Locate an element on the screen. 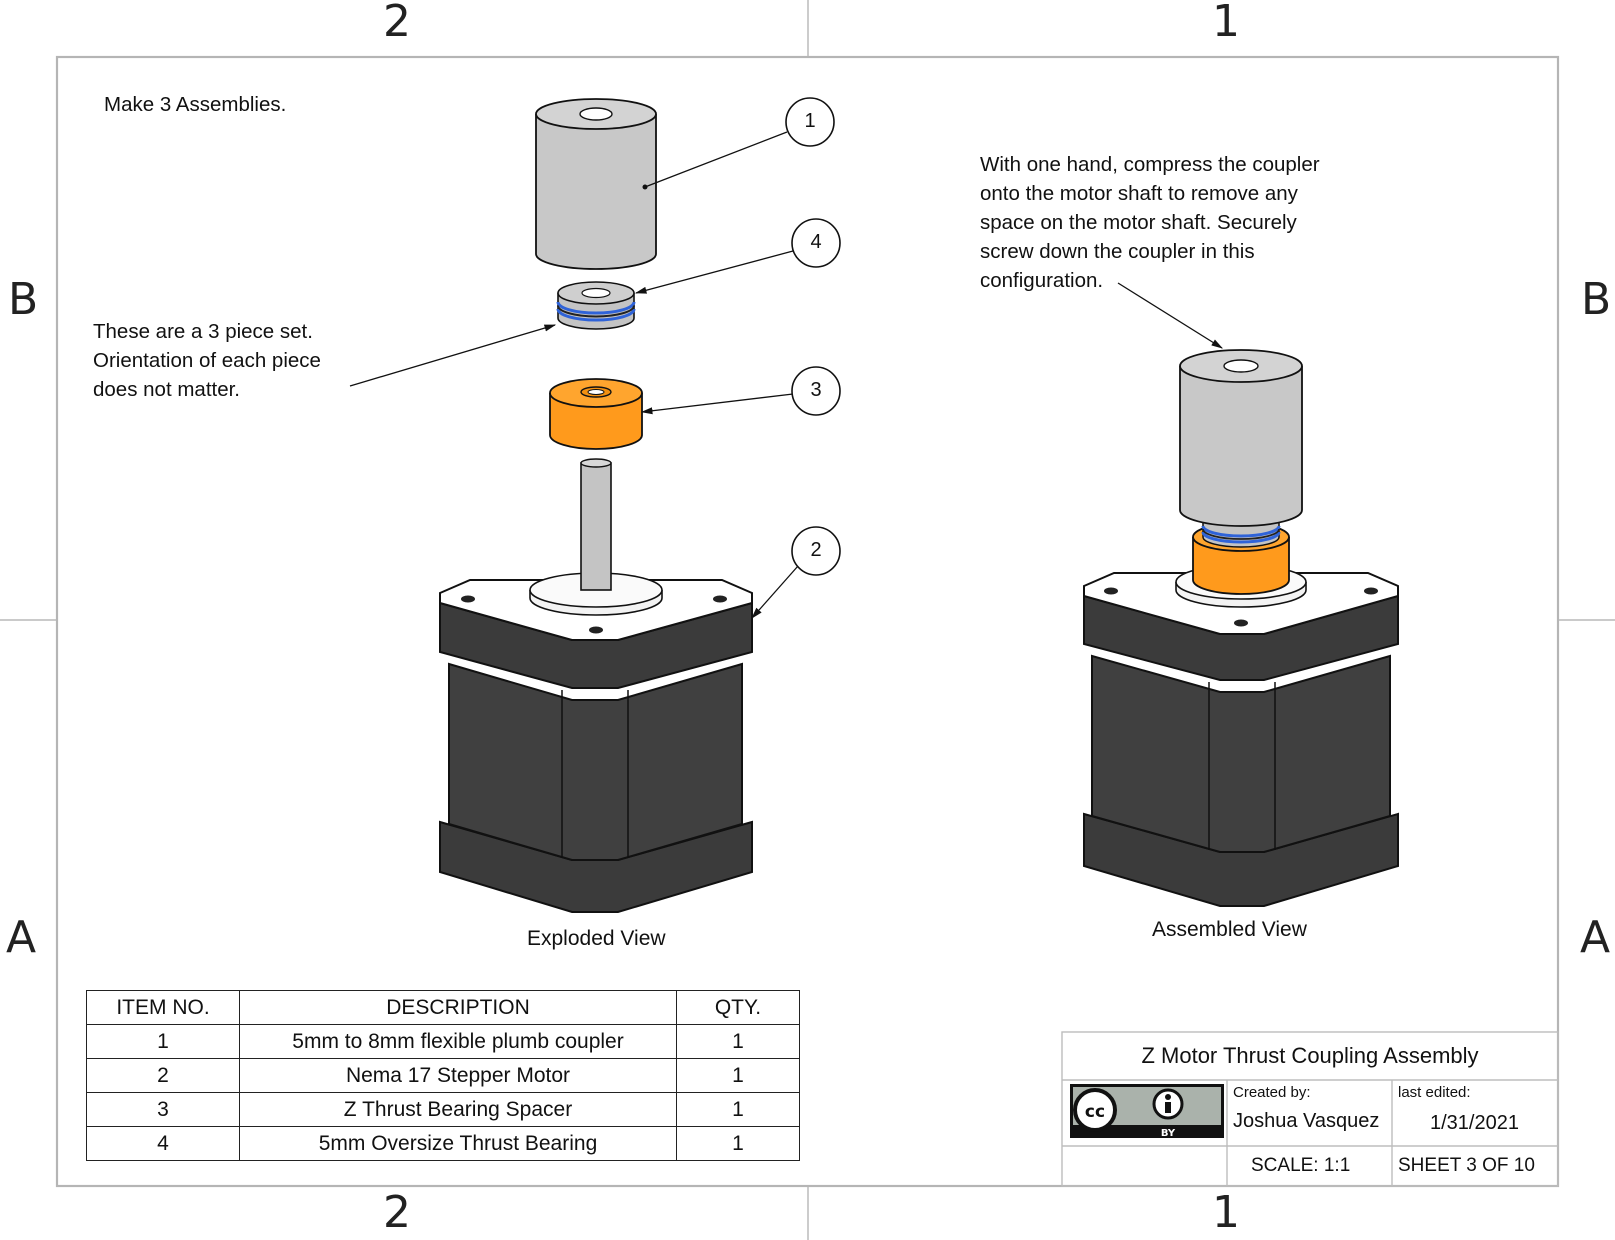 The height and width of the screenshot is (1240, 1615). zone-top-1: 1 is located at coordinates (1226, 23).